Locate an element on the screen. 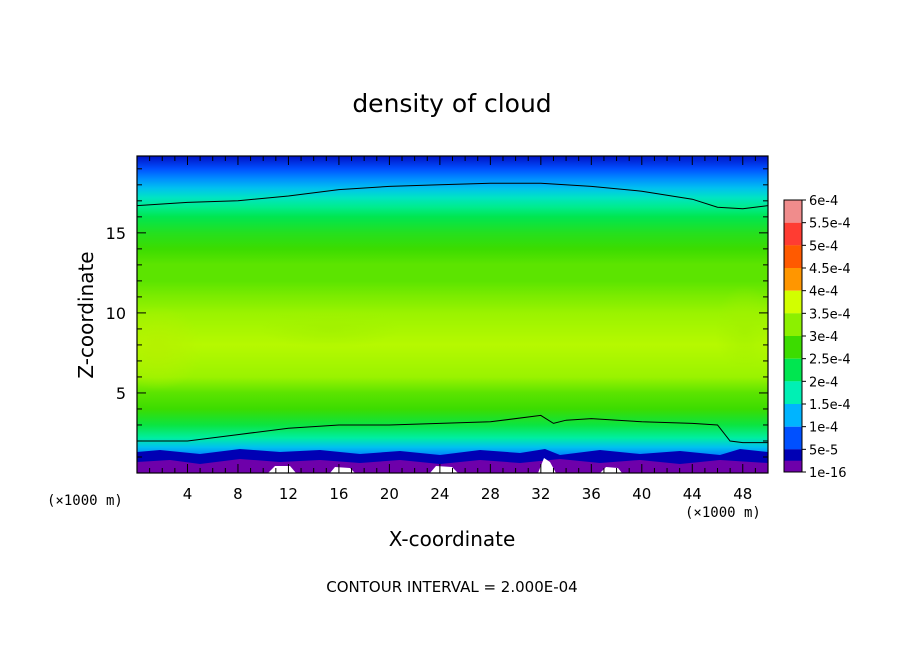 The height and width of the screenshot is (654, 904). colorbar-label: 4e-4 is located at coordinates (823, 292).